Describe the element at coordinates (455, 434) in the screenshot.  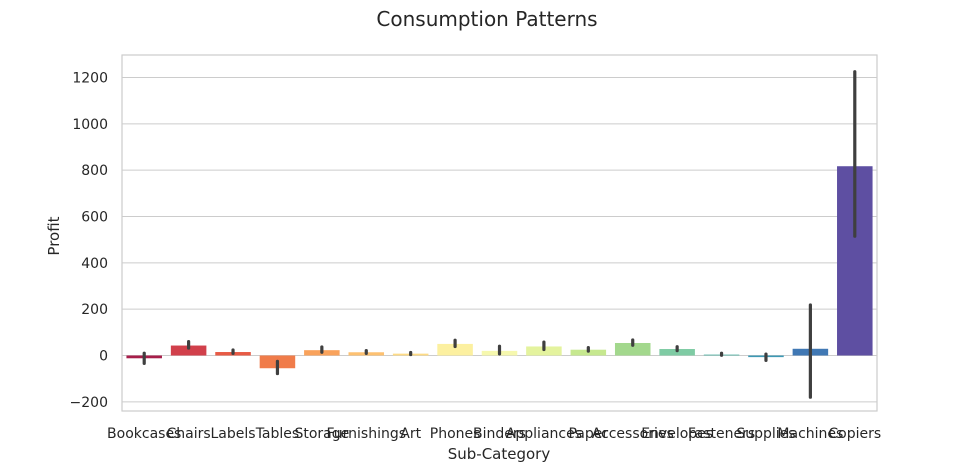
I see `x-tick-label: Phones` at that location.